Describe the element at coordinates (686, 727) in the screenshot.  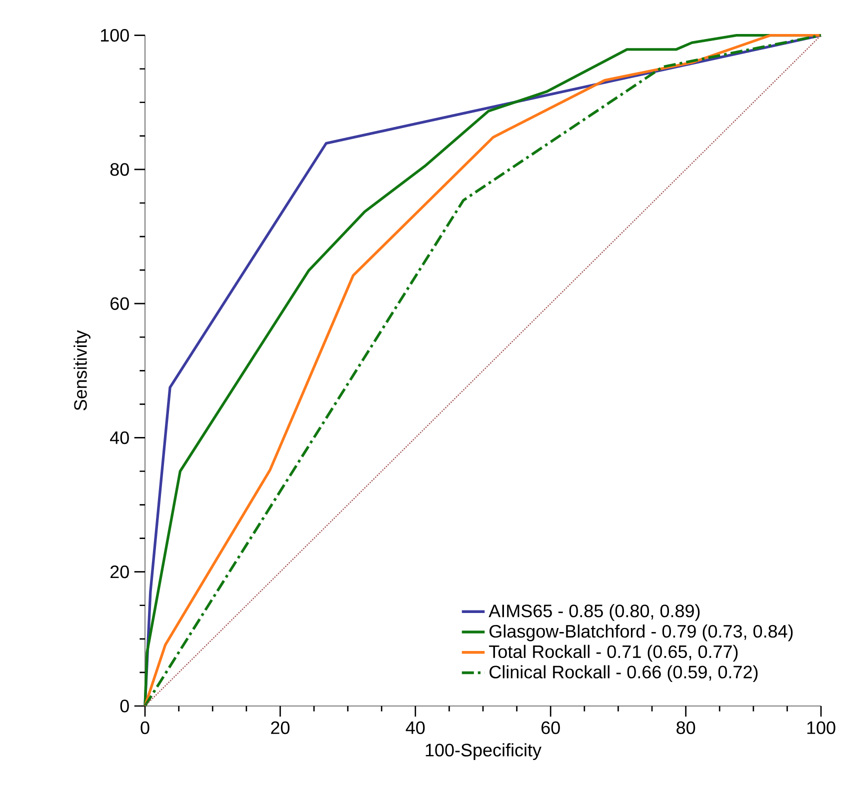
I see `x-tick-label: 80` at that location.